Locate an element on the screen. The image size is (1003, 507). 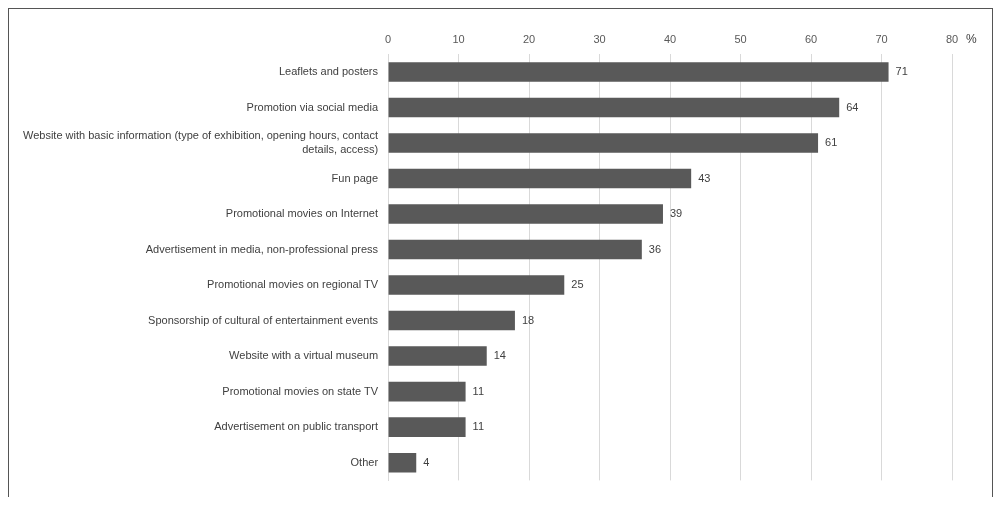
y-tick-label: Website with a virtual museum is located at coordinates (304, 355).